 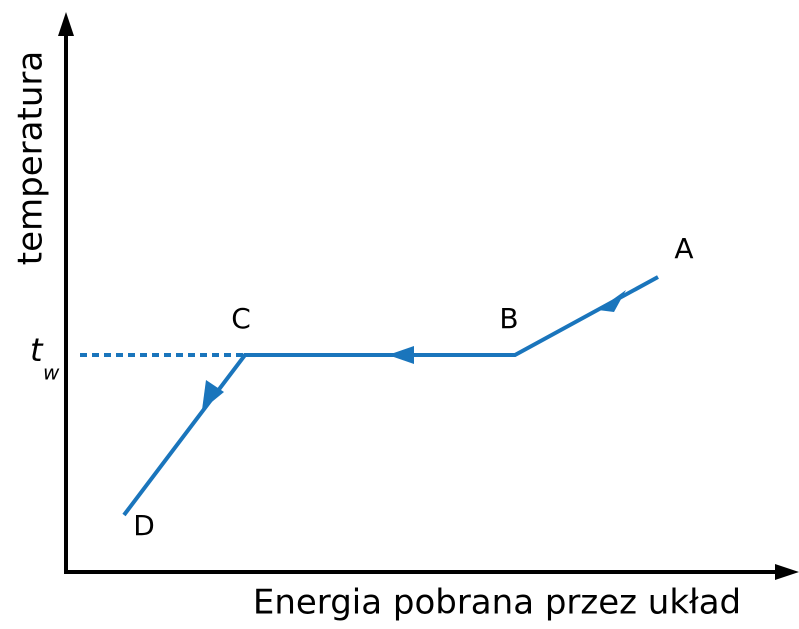 I want to click on point-label: D, so click(x=144, y=525).